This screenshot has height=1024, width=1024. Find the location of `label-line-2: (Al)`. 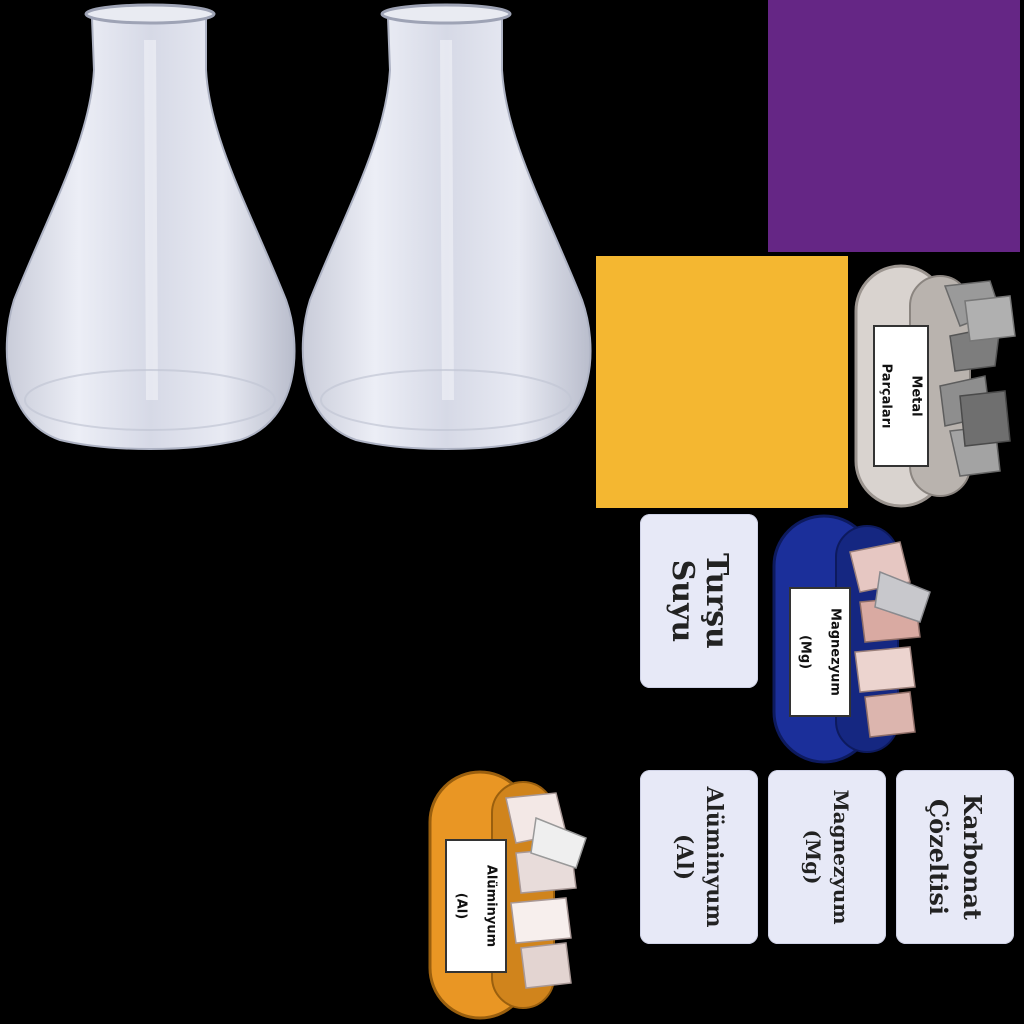

label-line-2: (Al) is located at coordinates (461, 906).